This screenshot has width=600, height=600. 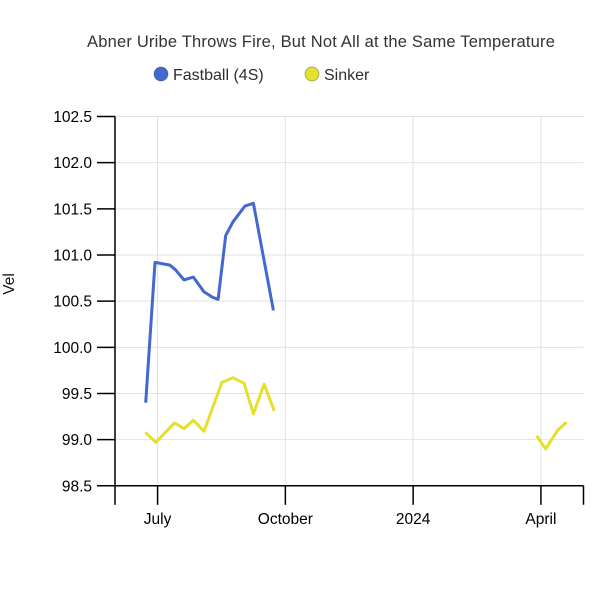 I want to click on y-tick-label: 101.0, so click(x=72, y=255).